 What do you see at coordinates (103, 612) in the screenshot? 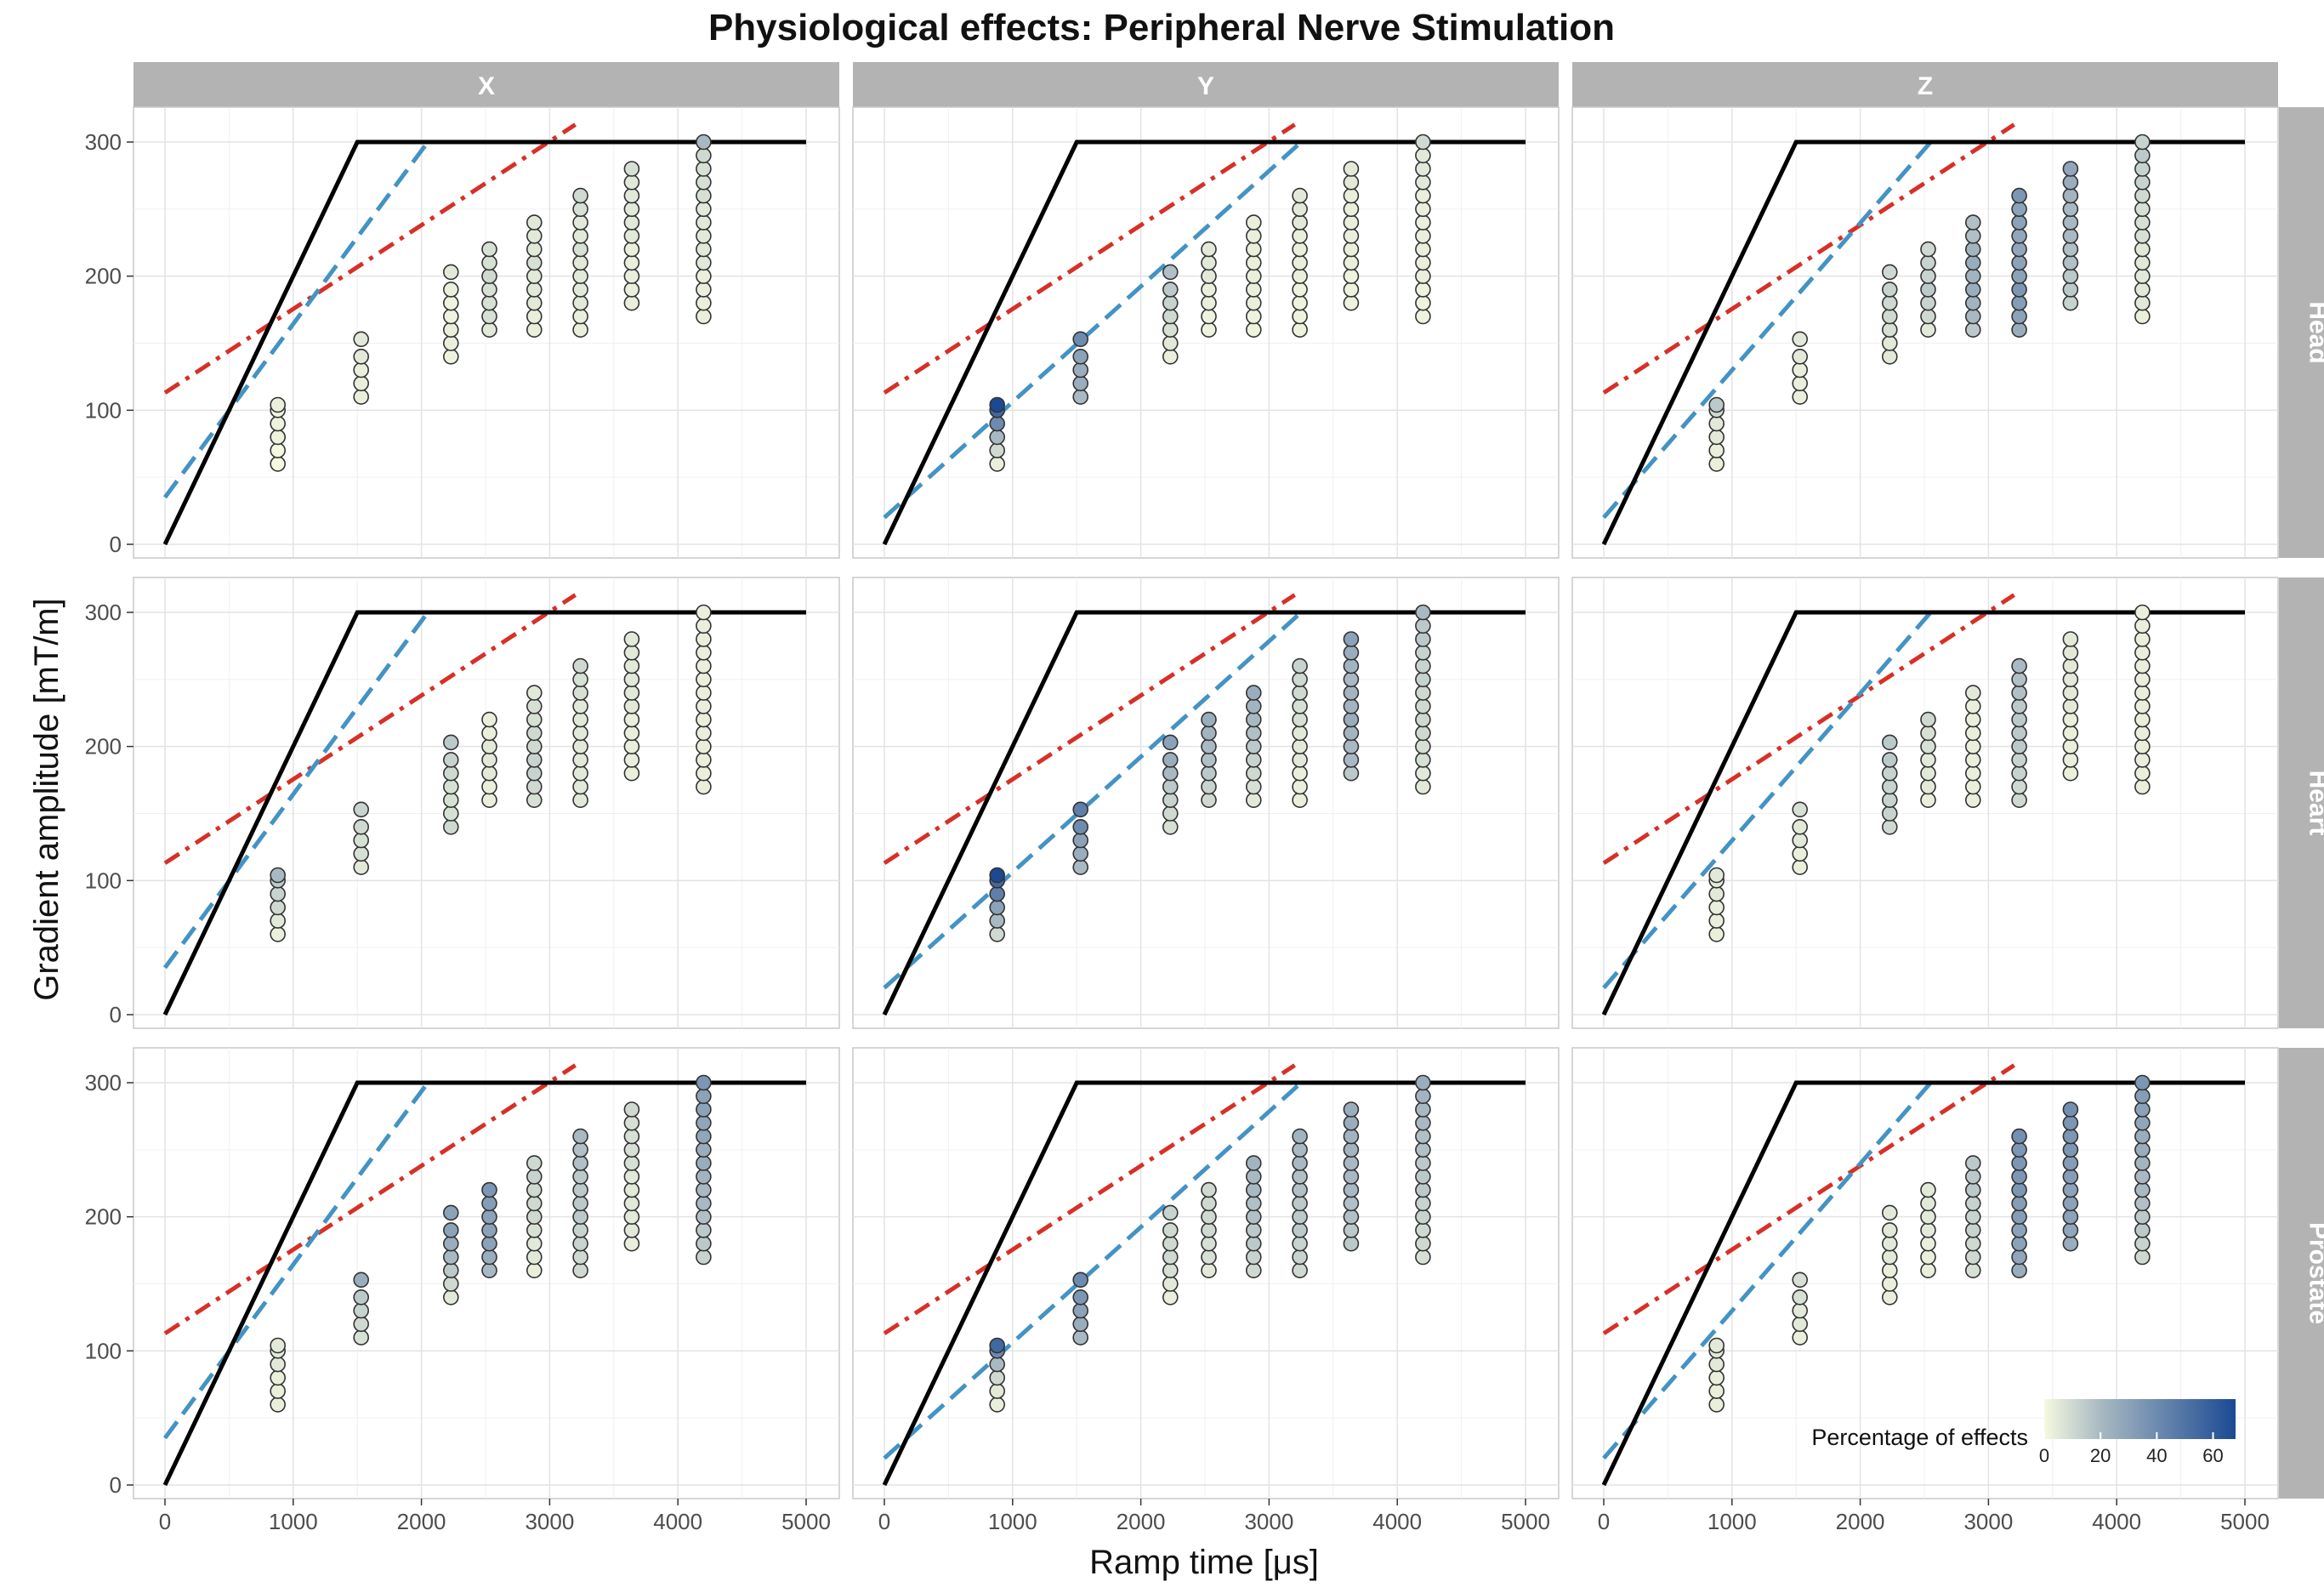
I see `y-tick-label: 300` at bounding box center [103, 612].